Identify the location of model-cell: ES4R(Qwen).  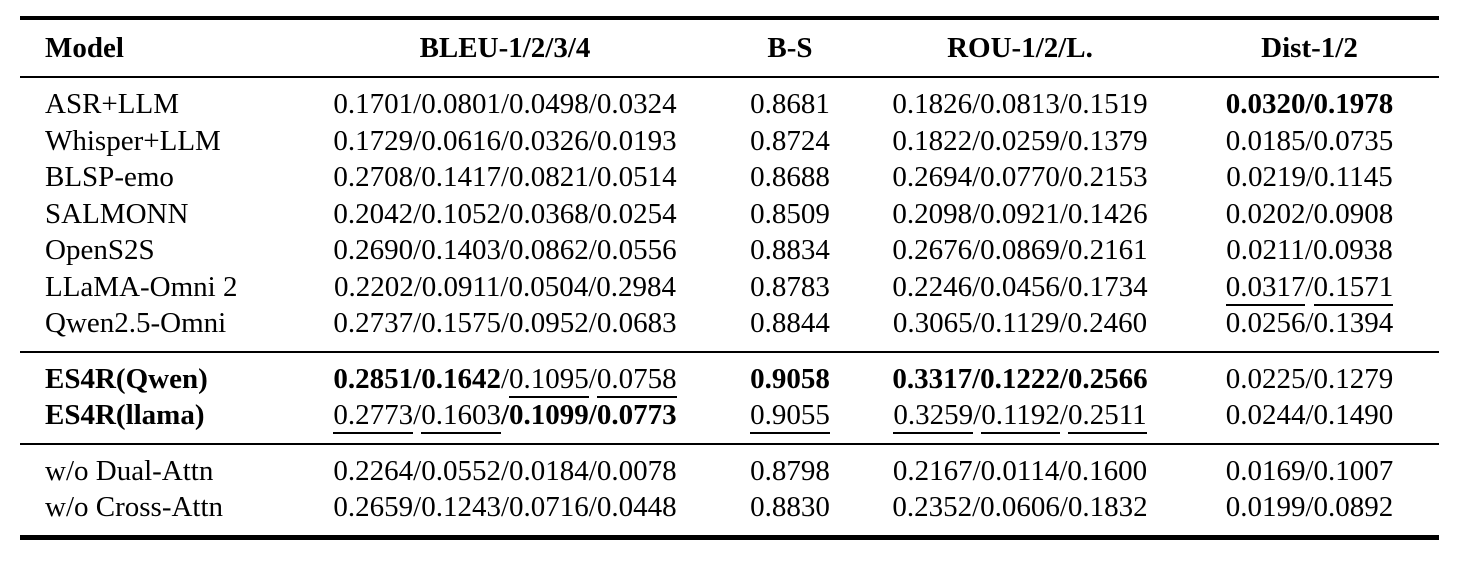
(155, 375).